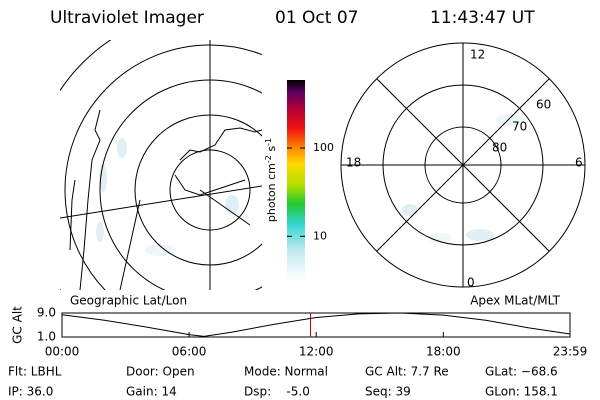 This screenshot has height=400, width=600. I want to click on info-field: GLat: −68.6, so click(521, 372).